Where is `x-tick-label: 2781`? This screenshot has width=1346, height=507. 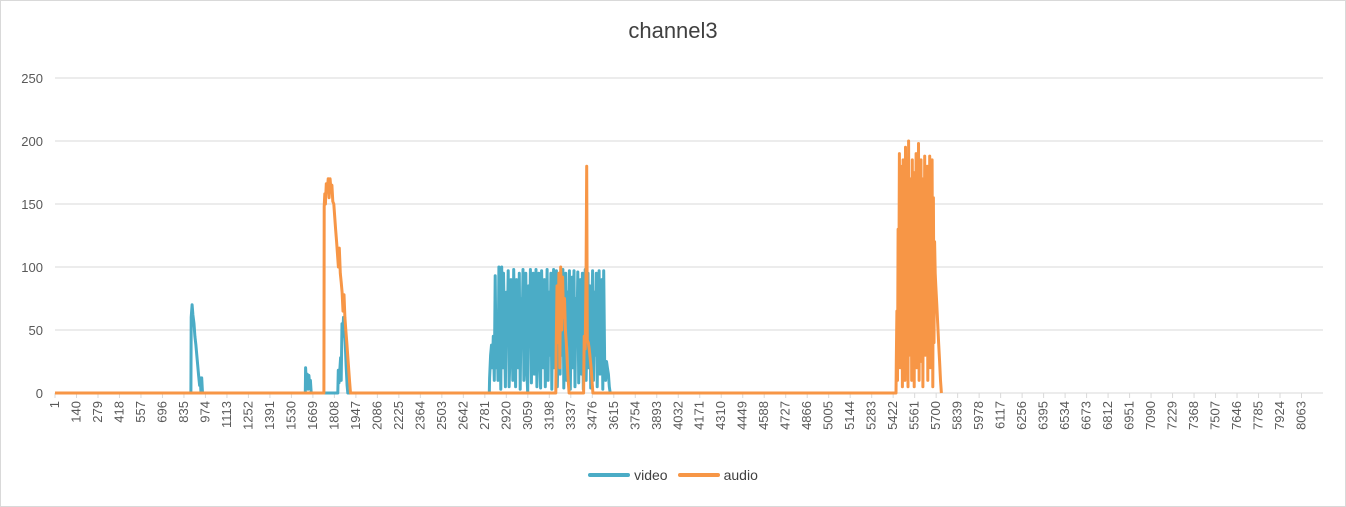
x-tick-label: 2781 is located at coordinates (484, 415).